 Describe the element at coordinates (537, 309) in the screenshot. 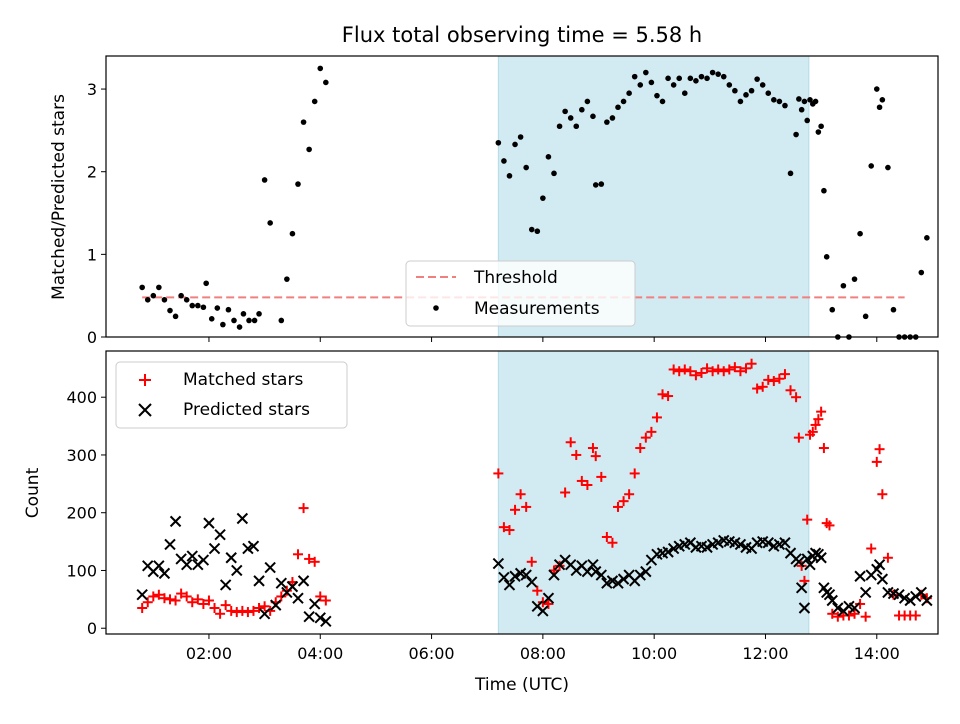

I see `measurements-legend-label: Measurements` at that location.